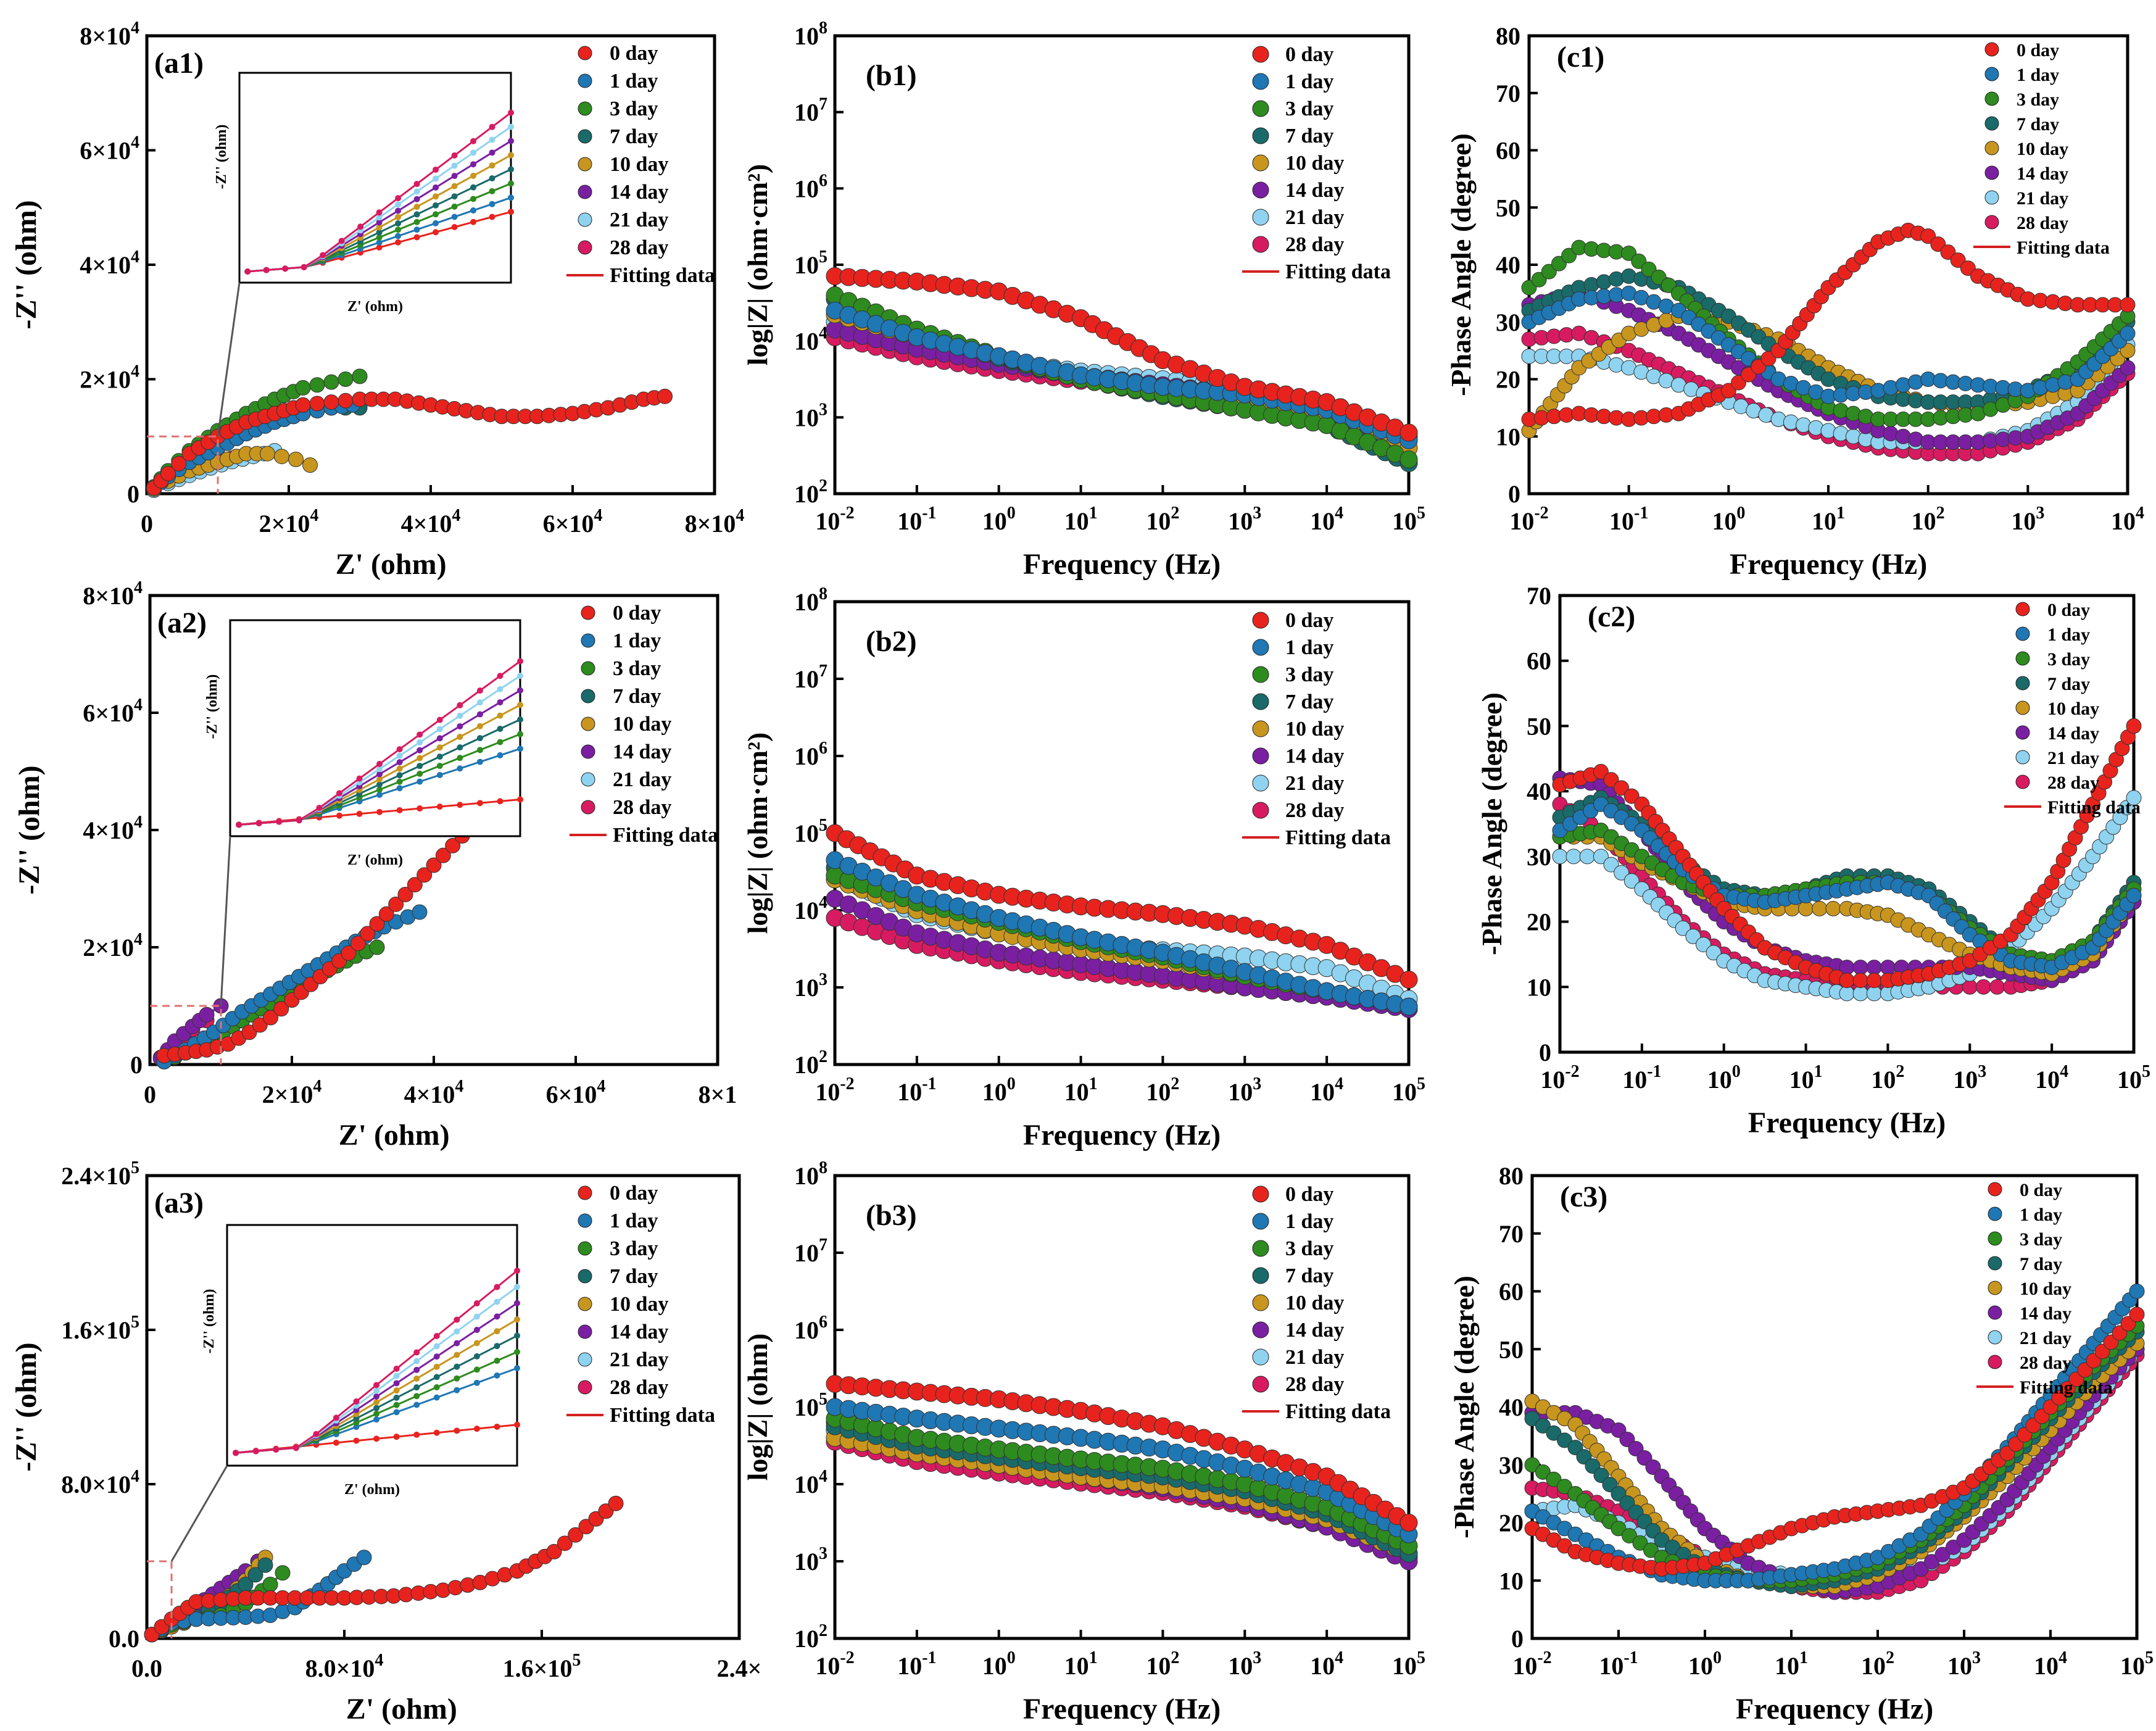 The width and height of the screenshot is (2156, 1731). What do you see at coordinates (1847, 1122) in the screenshot?
I see `x-axis-title: Frequency (Hz)` at bounding box center [1847, 1122].